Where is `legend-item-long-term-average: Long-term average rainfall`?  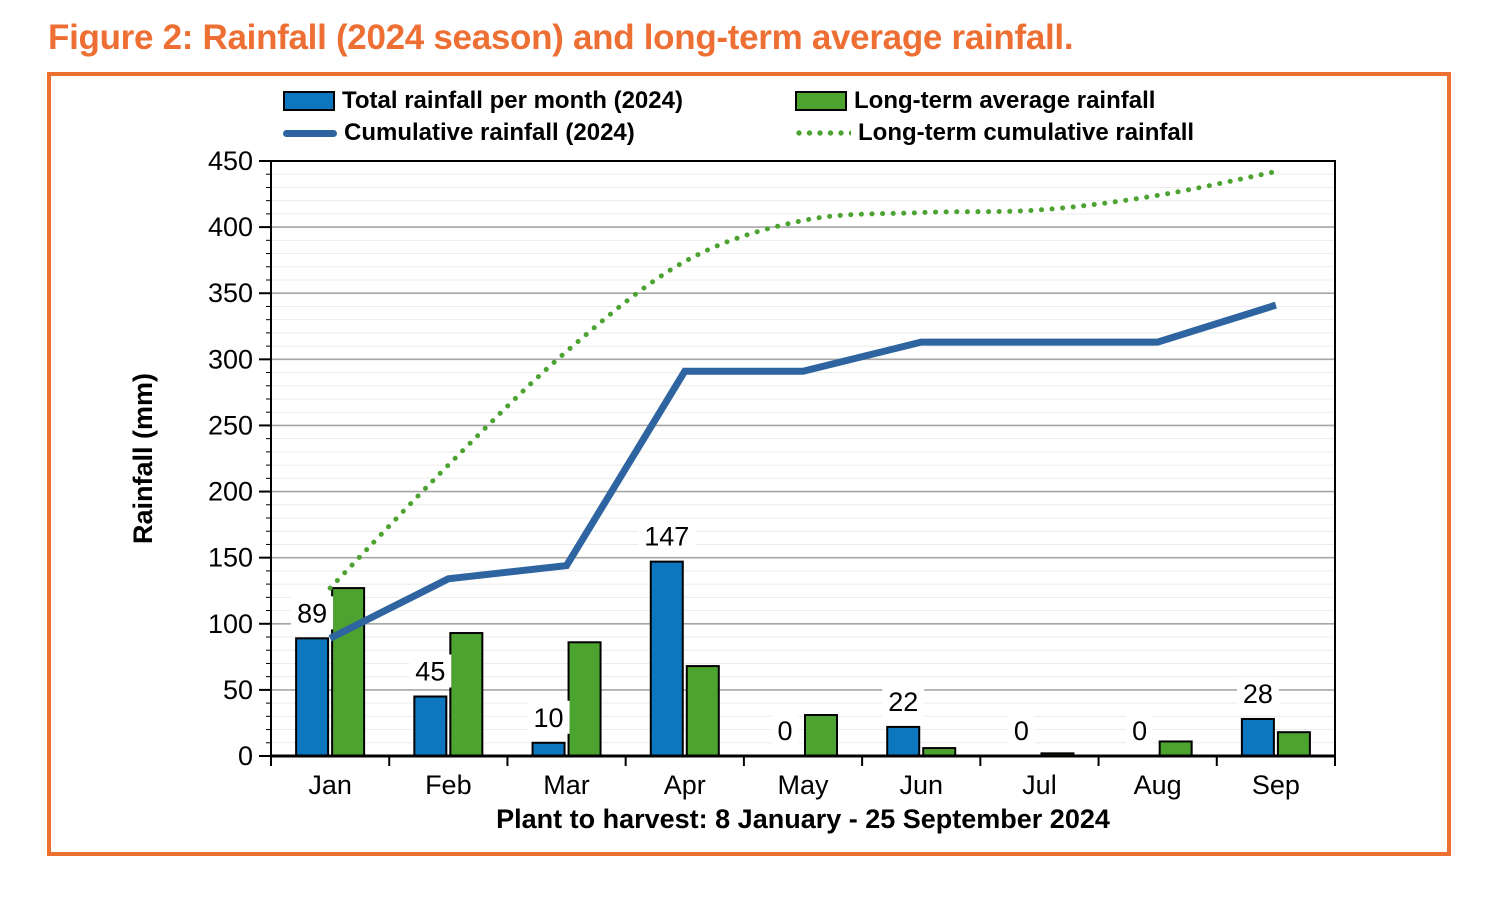 legend-item-long-term-average: Long-term average rainfall is located at coordinates (975, 101).